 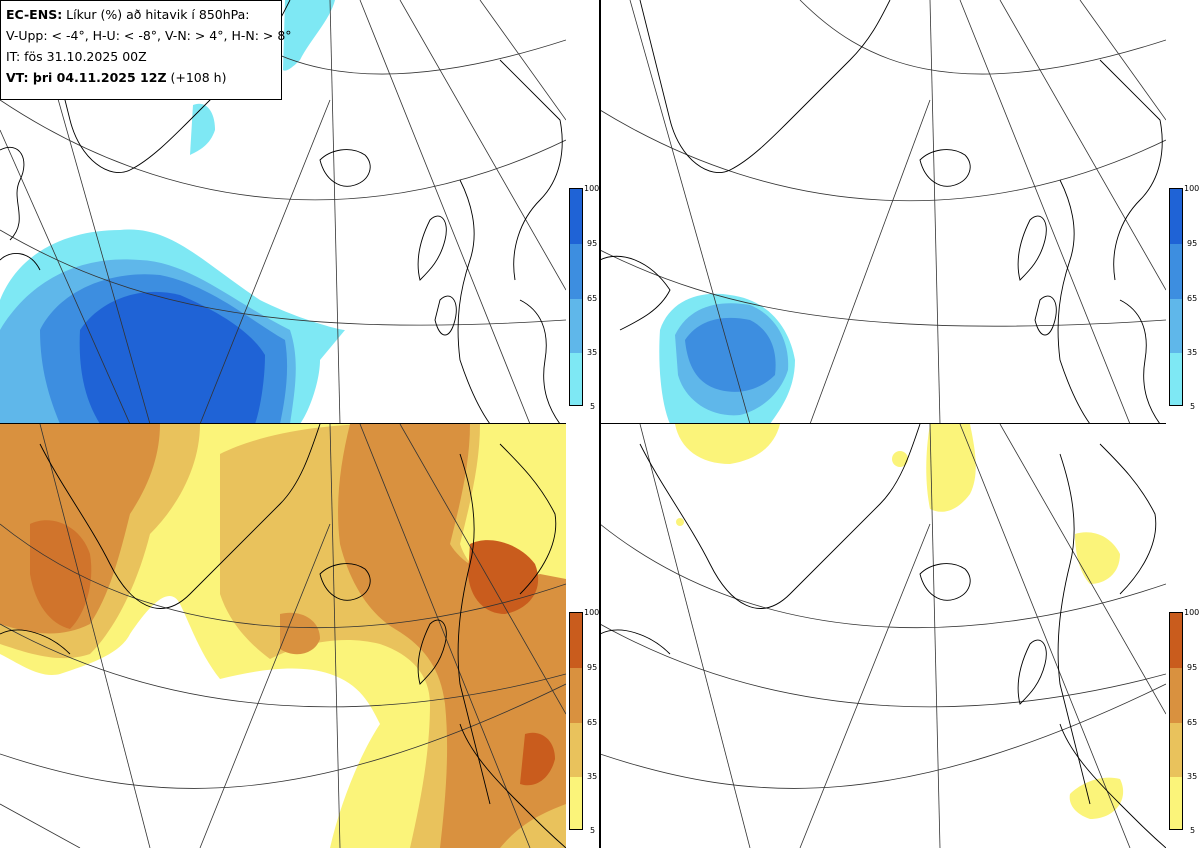 I want to click on panel-divider-horizontal-right, so click(x=883, y=423).